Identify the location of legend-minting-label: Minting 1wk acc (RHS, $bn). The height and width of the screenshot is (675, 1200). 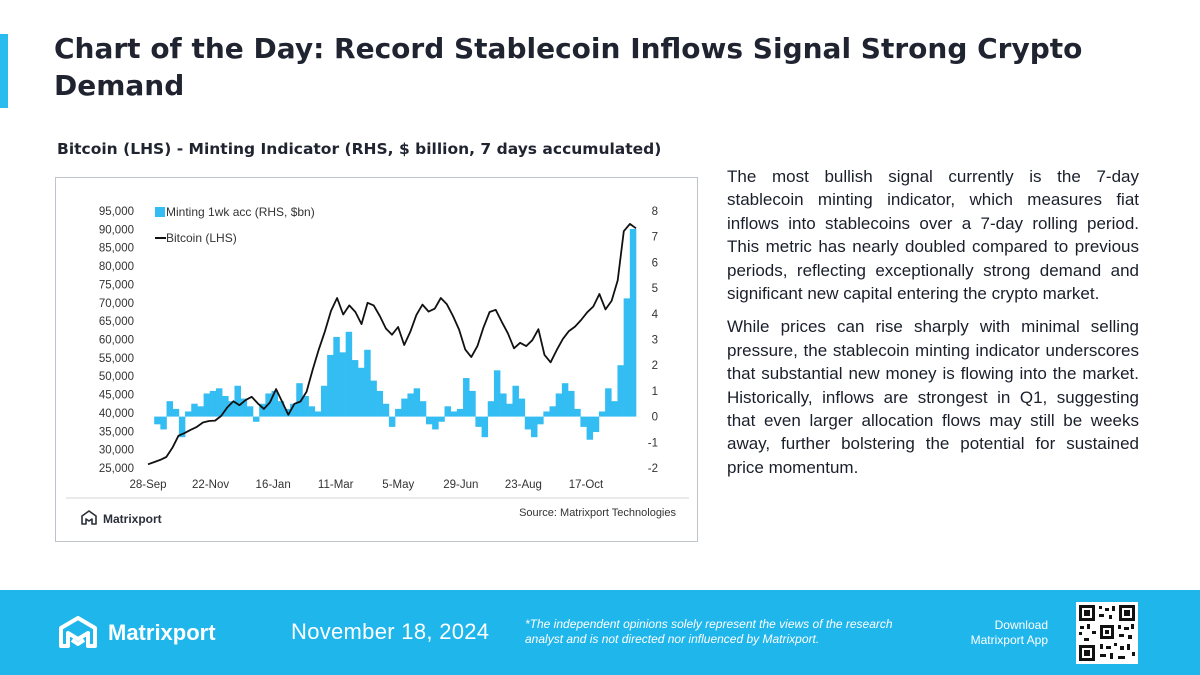
(240, 212).